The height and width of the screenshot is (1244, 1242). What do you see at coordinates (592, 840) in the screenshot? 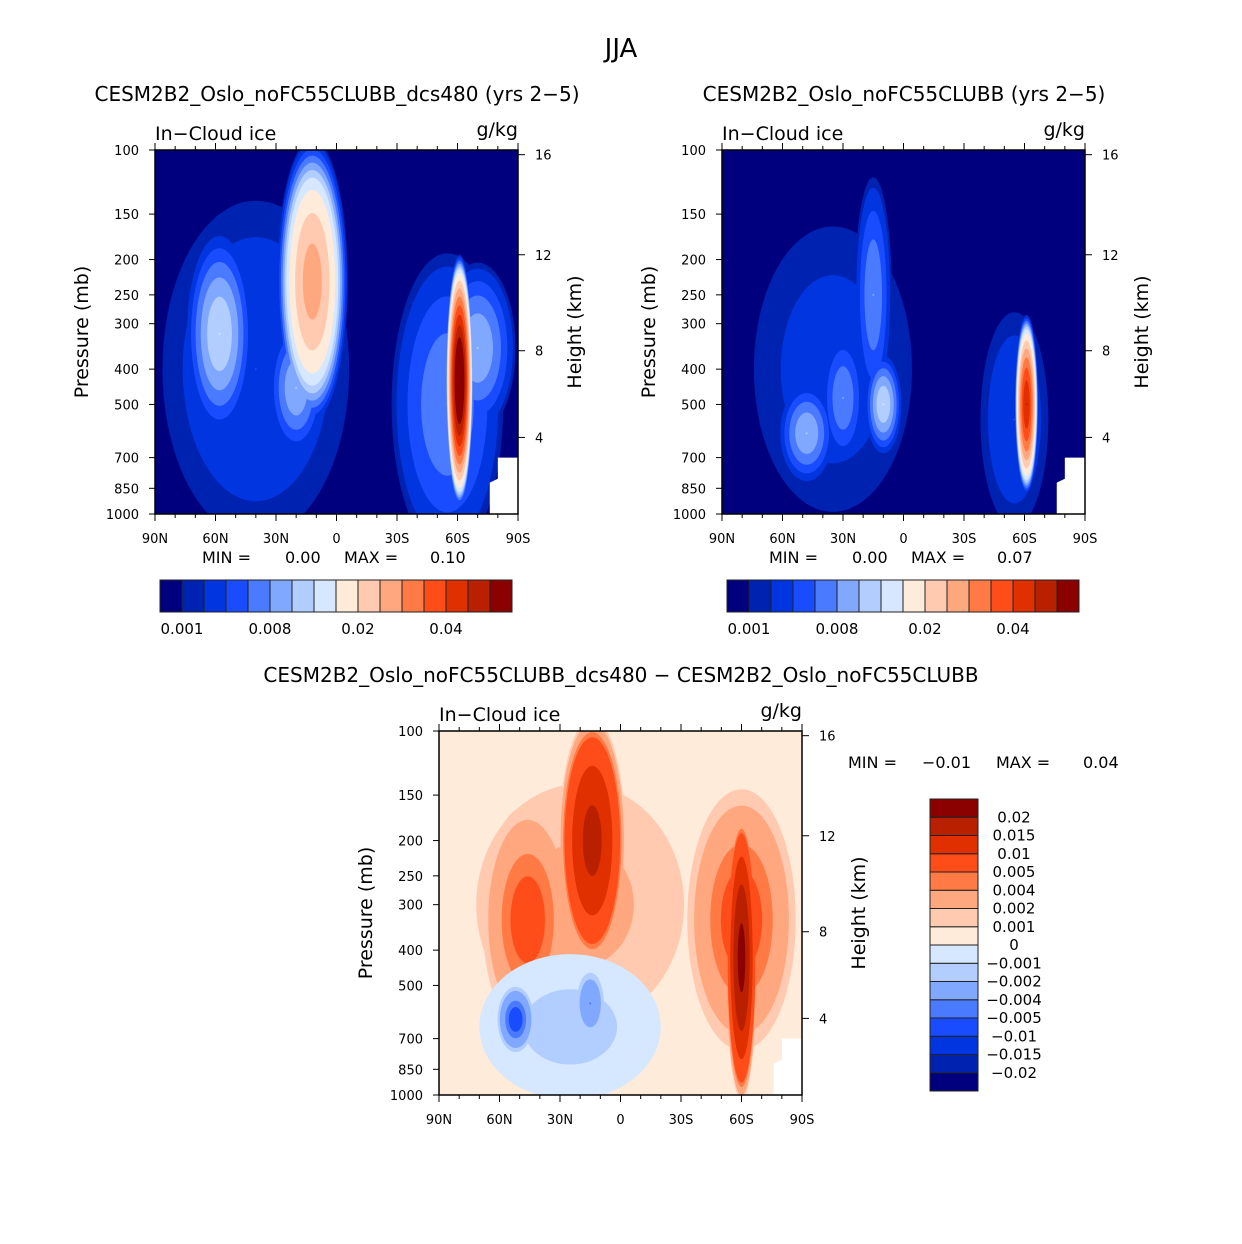
I see `contour-level-0.015` at bounding box center [592, 840].